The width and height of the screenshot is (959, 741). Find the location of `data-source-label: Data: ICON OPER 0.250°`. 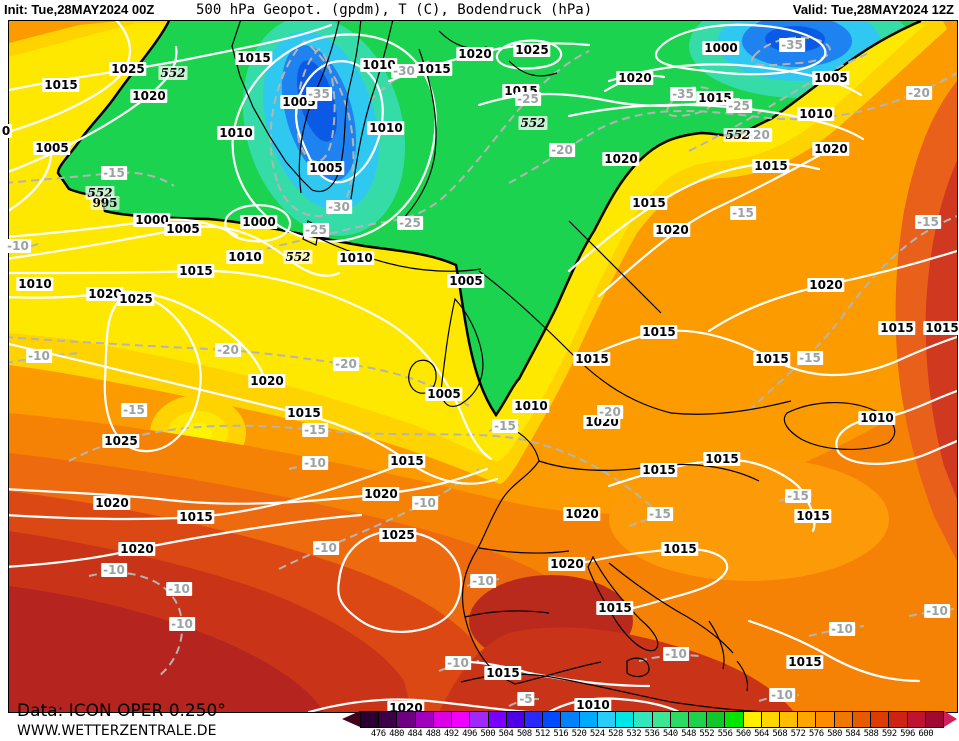

data-source-label: Data: ICON OPER 0.250° is located at coordinates (121, 711).